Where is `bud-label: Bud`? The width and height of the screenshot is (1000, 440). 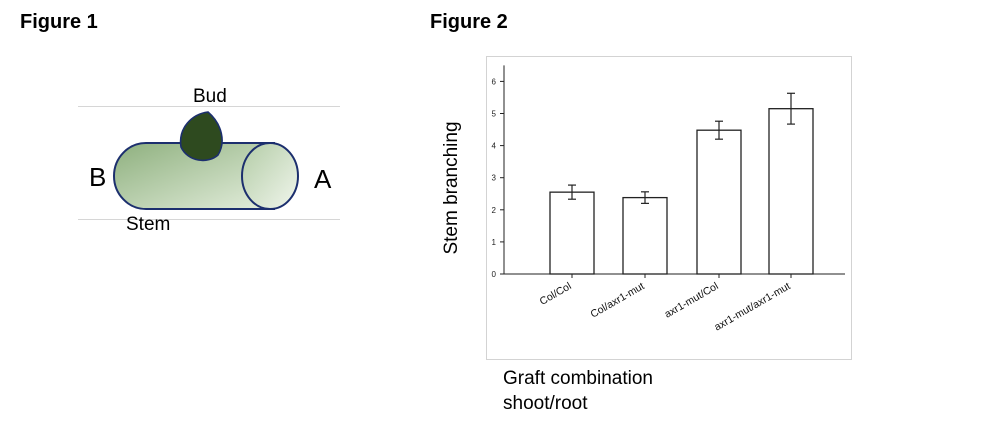
bud-label: Bud is located at coordinates (210, 96).